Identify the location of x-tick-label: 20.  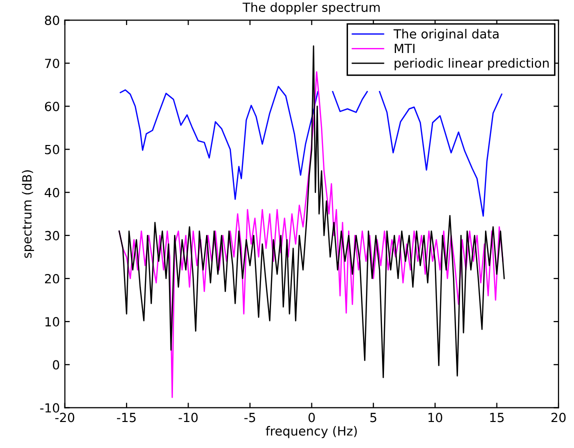
(558, 417).